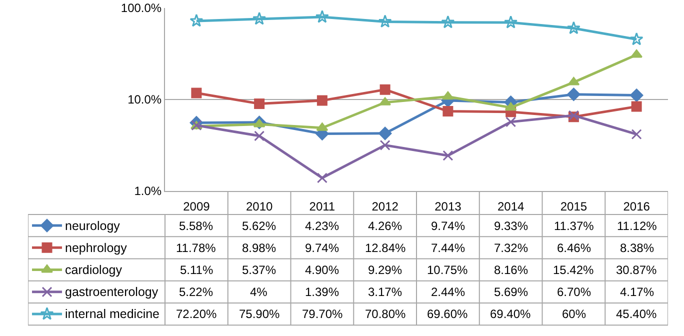 This screenshot has height=336, width=684. What do you see at coordinates (447, 314) in the screenshot?
I see `data-label: 69.60%` at bounding box center [447, 314].